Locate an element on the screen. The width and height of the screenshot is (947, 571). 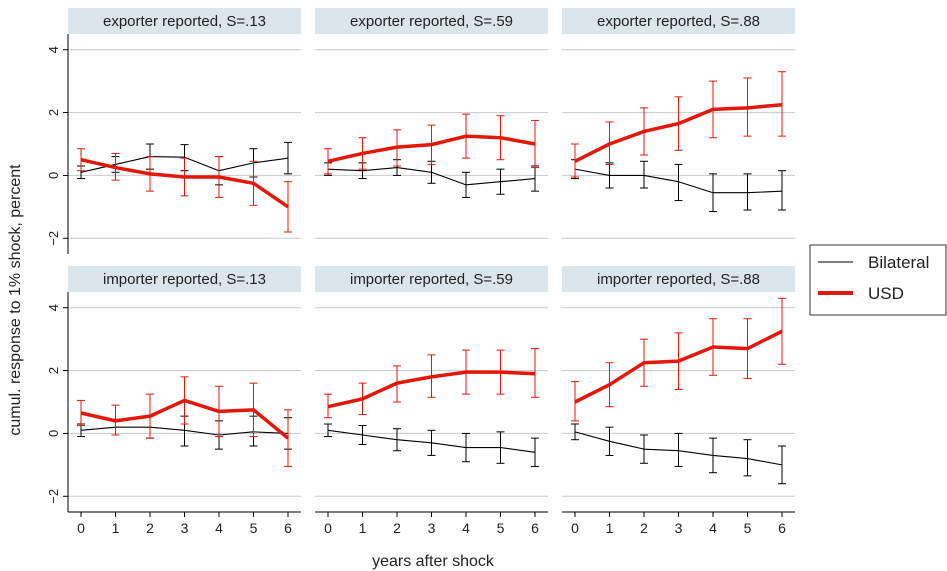
legend-label-bilateral: Bilateral is located at coordinates (898, 262).